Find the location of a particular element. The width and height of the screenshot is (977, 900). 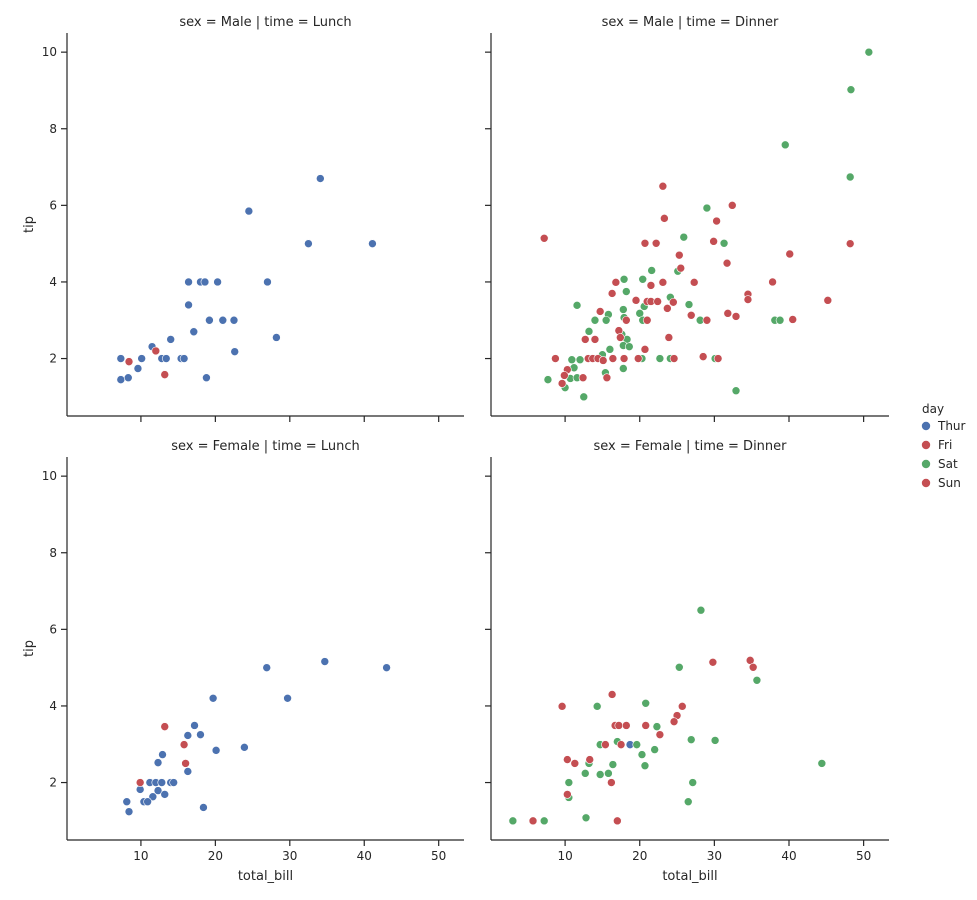

panel-title: sex = Male | time = Lunch is located at coordinates (265, 22).